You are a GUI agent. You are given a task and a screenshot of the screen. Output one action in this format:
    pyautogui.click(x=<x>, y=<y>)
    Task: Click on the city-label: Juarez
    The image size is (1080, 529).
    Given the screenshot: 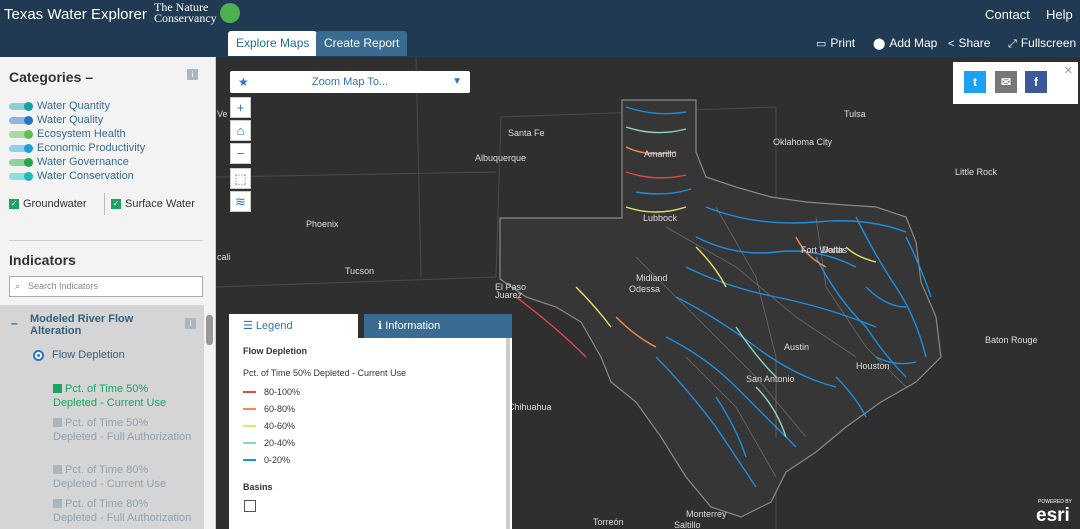 What is the action you would take?
    pyautogui.click(x=509, y=295)
    